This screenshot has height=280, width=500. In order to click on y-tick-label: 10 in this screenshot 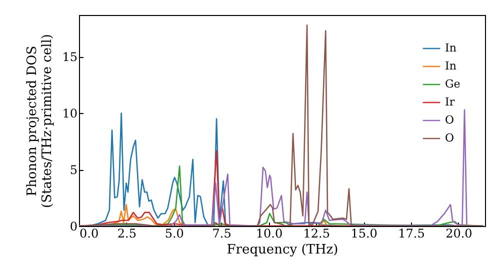, I will do `click(70, 113)`.